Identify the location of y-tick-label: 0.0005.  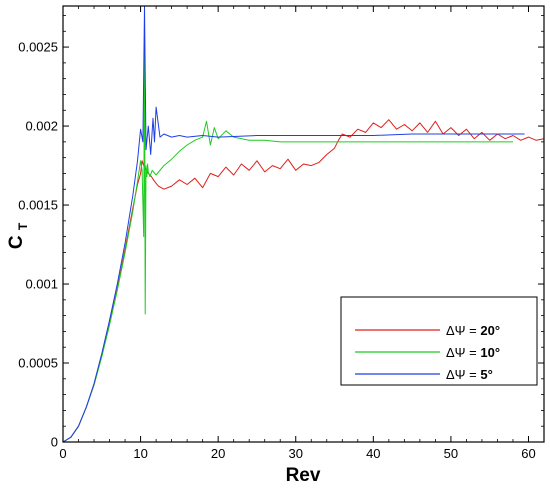
(38, 363).